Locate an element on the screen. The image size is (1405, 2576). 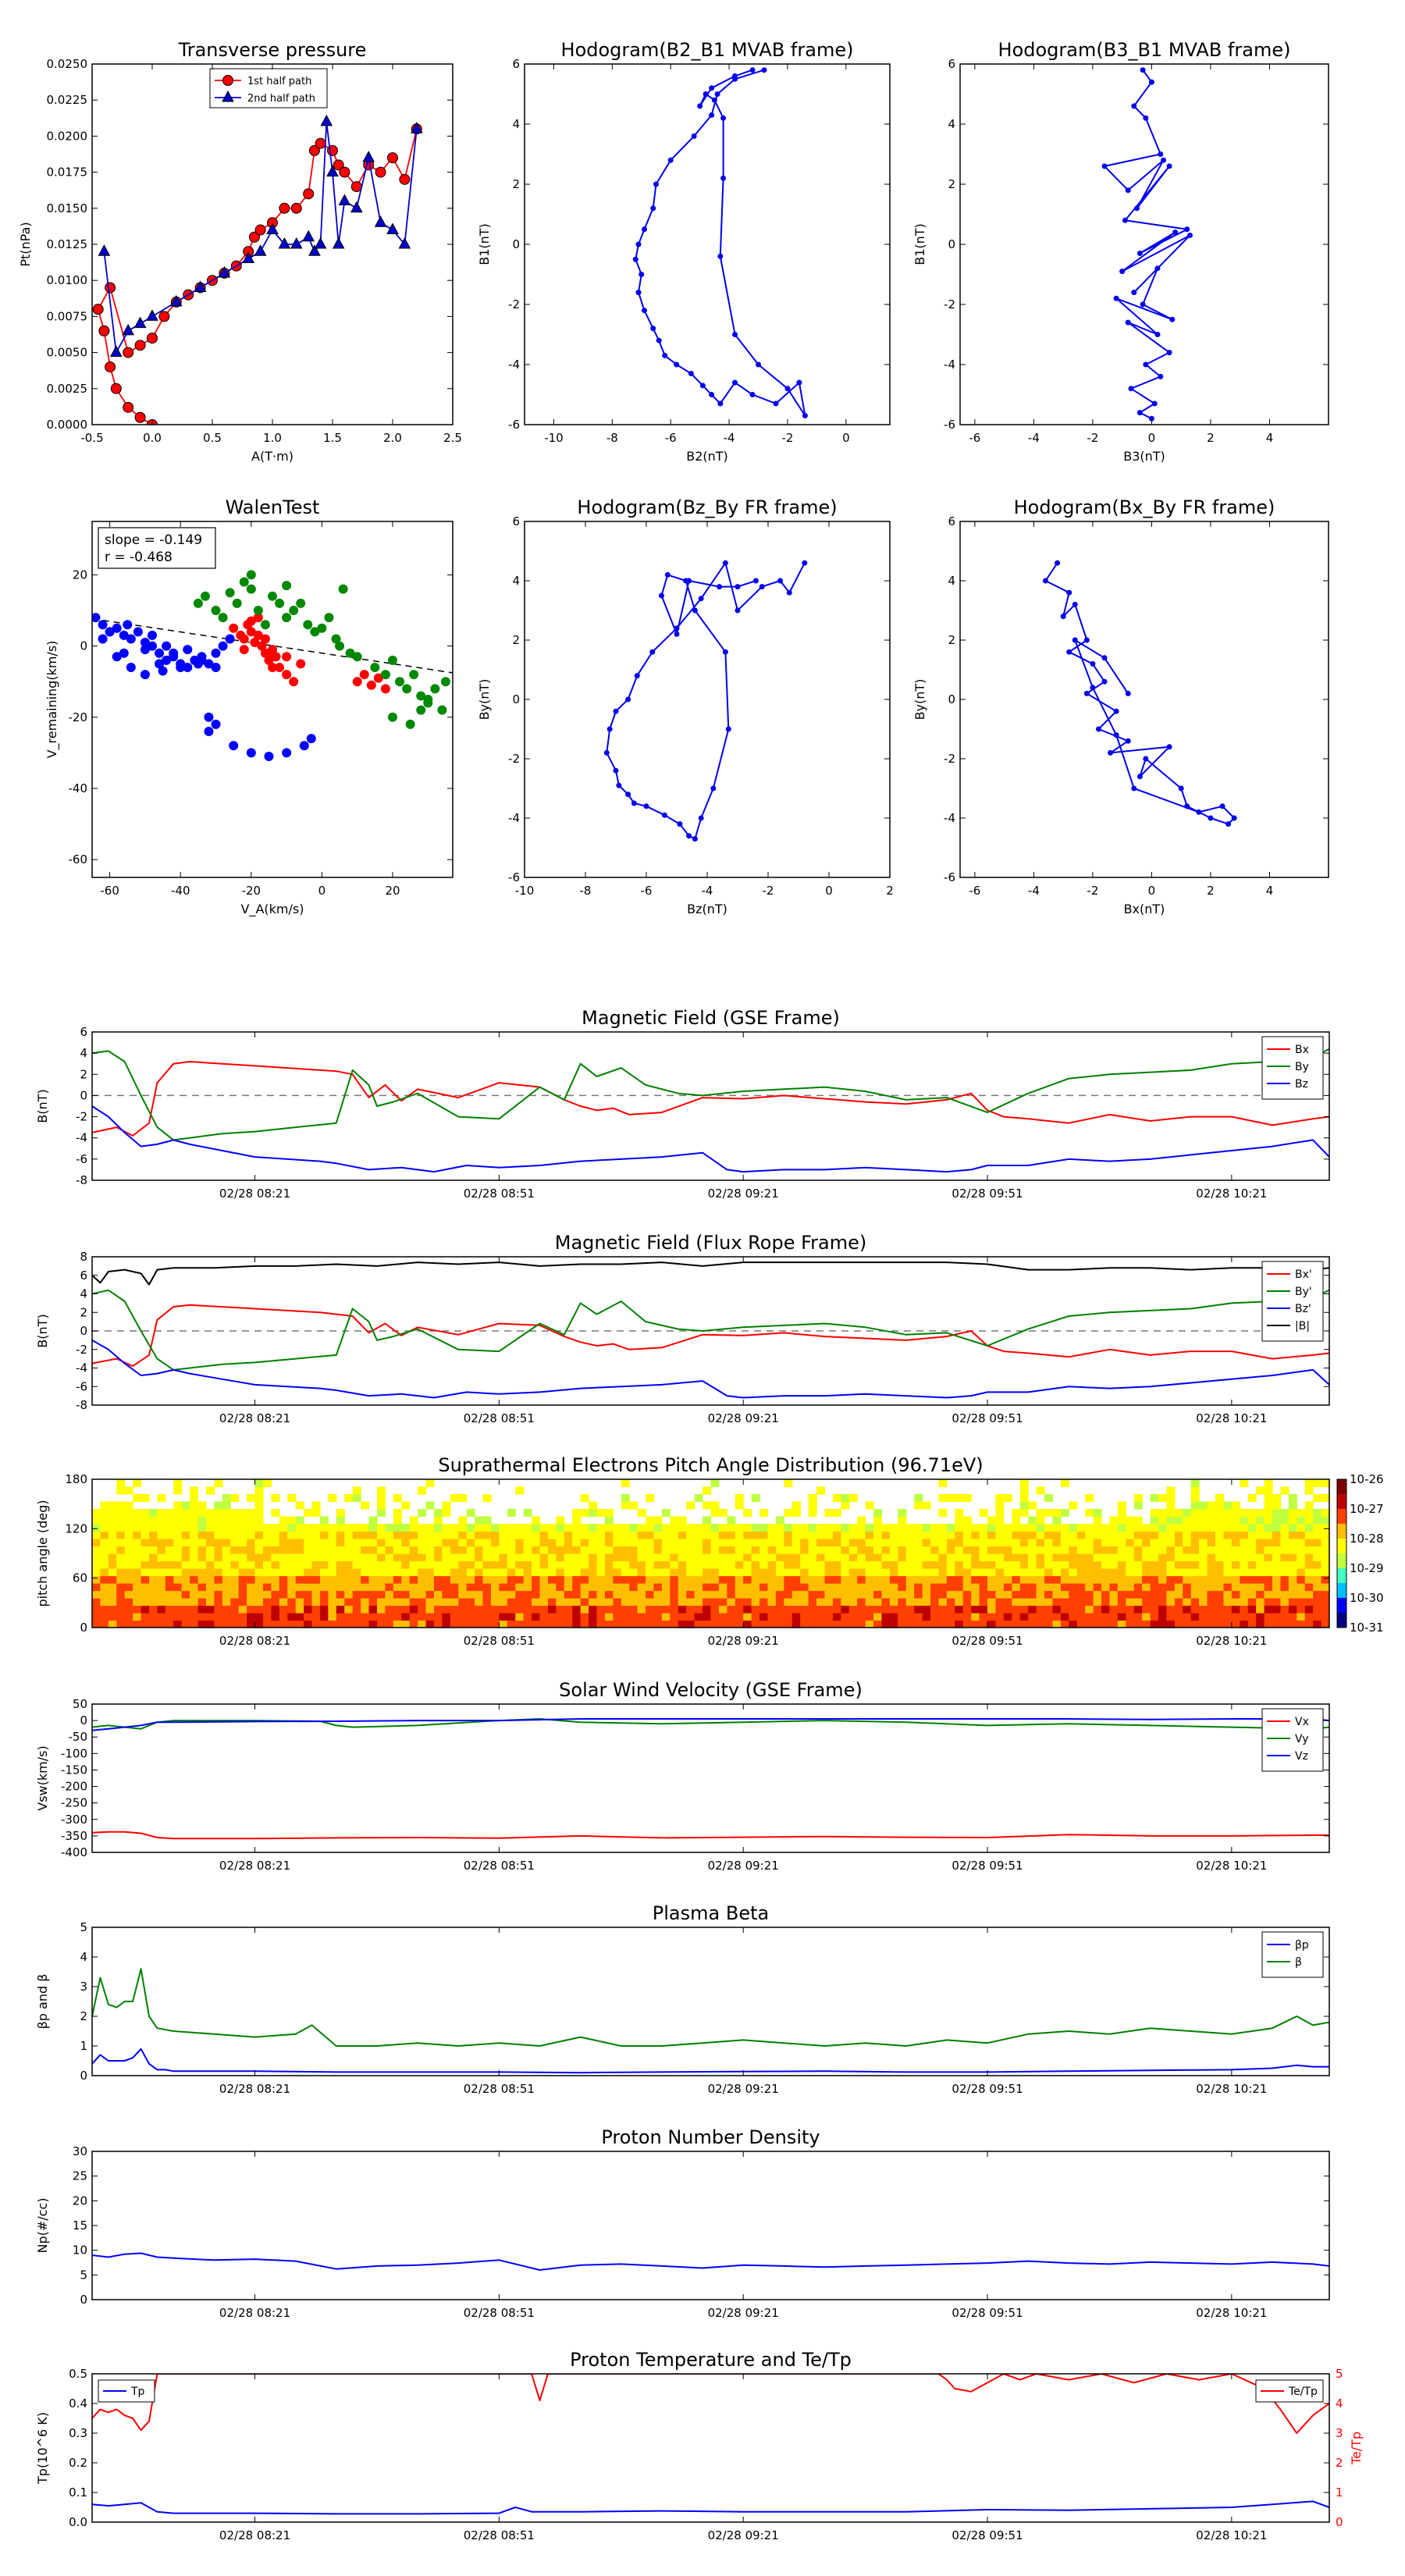
hodo_mvab_b3b1-ytick-label: 2 is located at coordinates (952, 184).